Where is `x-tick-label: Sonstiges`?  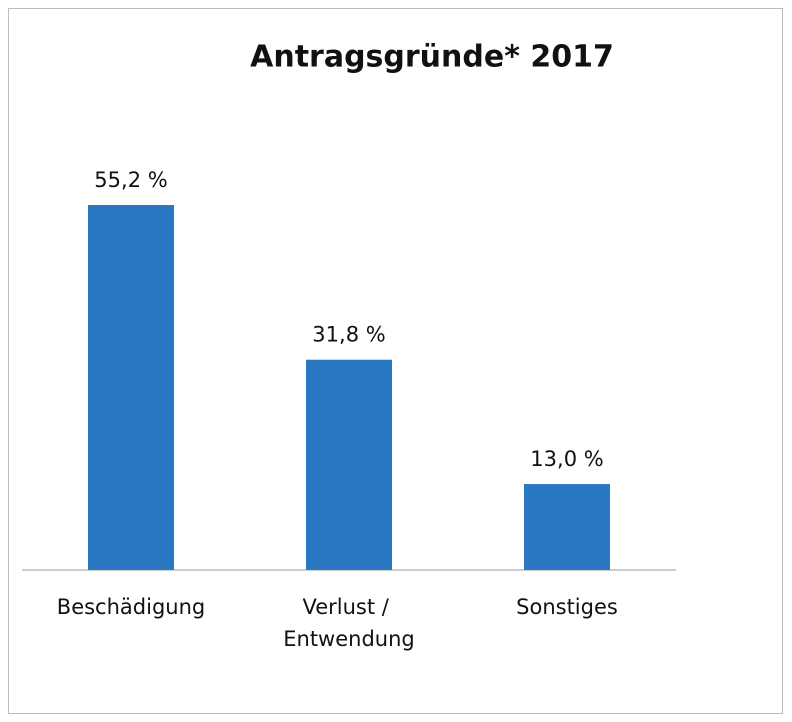 x-tick-label: Sonstiges is located at coordinates (567, 607).